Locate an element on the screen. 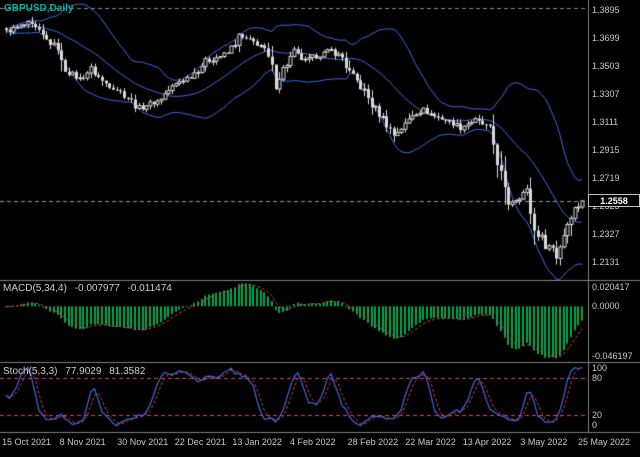  macd-axis-label: -0.046197 is located at coordinates (612, 356).